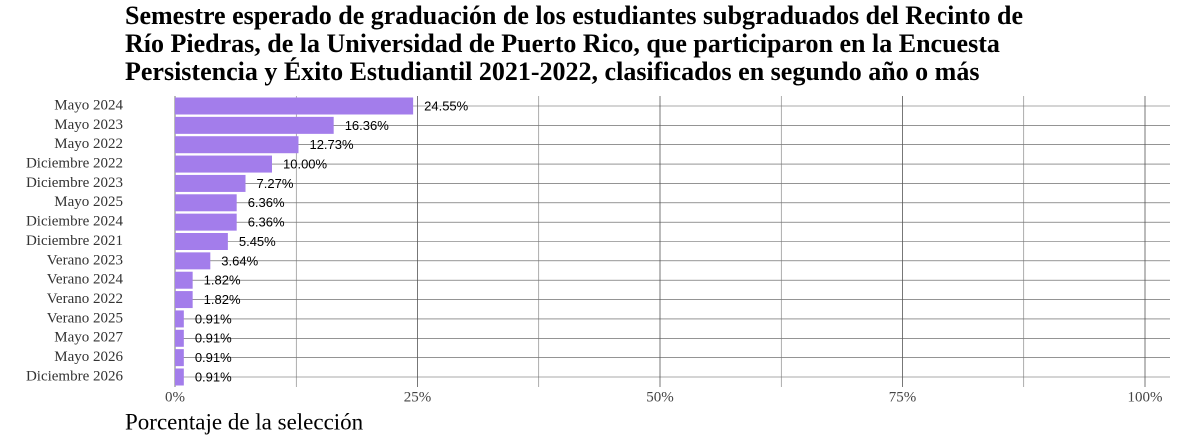 Image resolution: width=1188 pixels, height=438 pixels. Describe the element at coordinates (88, 105) in the screenshot. I see `y-tick-label: Mayo 2024` at that location.